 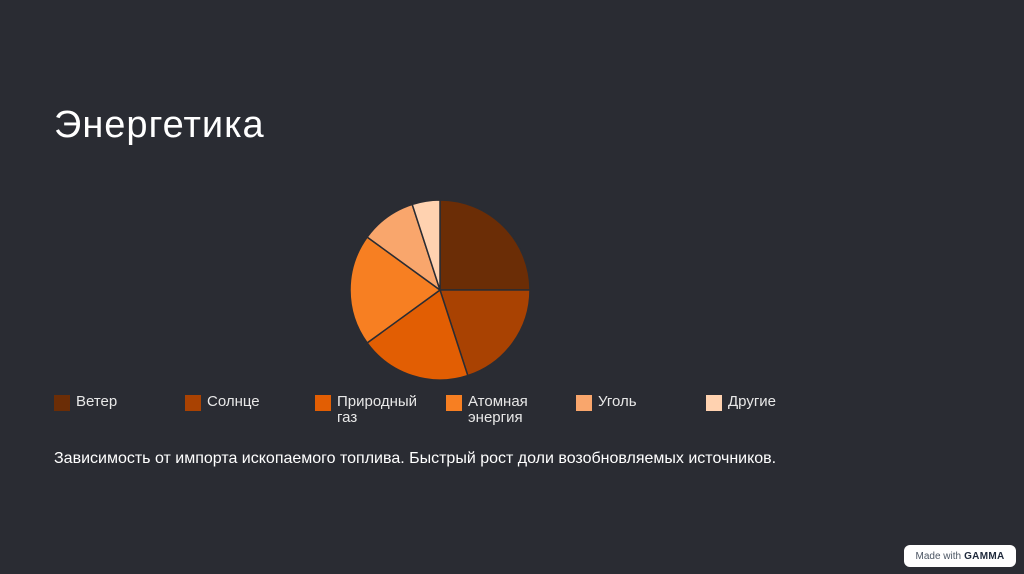 I want to click on legend-item-natural-gas: Природный газ, so click(x=371, y=410).